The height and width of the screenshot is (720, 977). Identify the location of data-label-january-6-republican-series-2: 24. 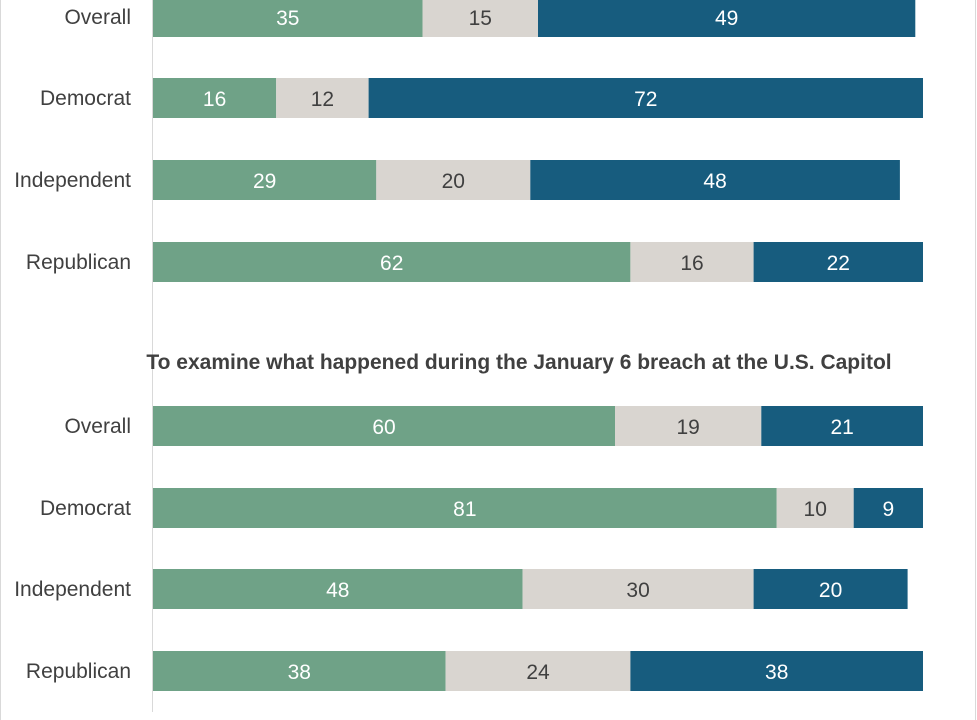
(538, 672).